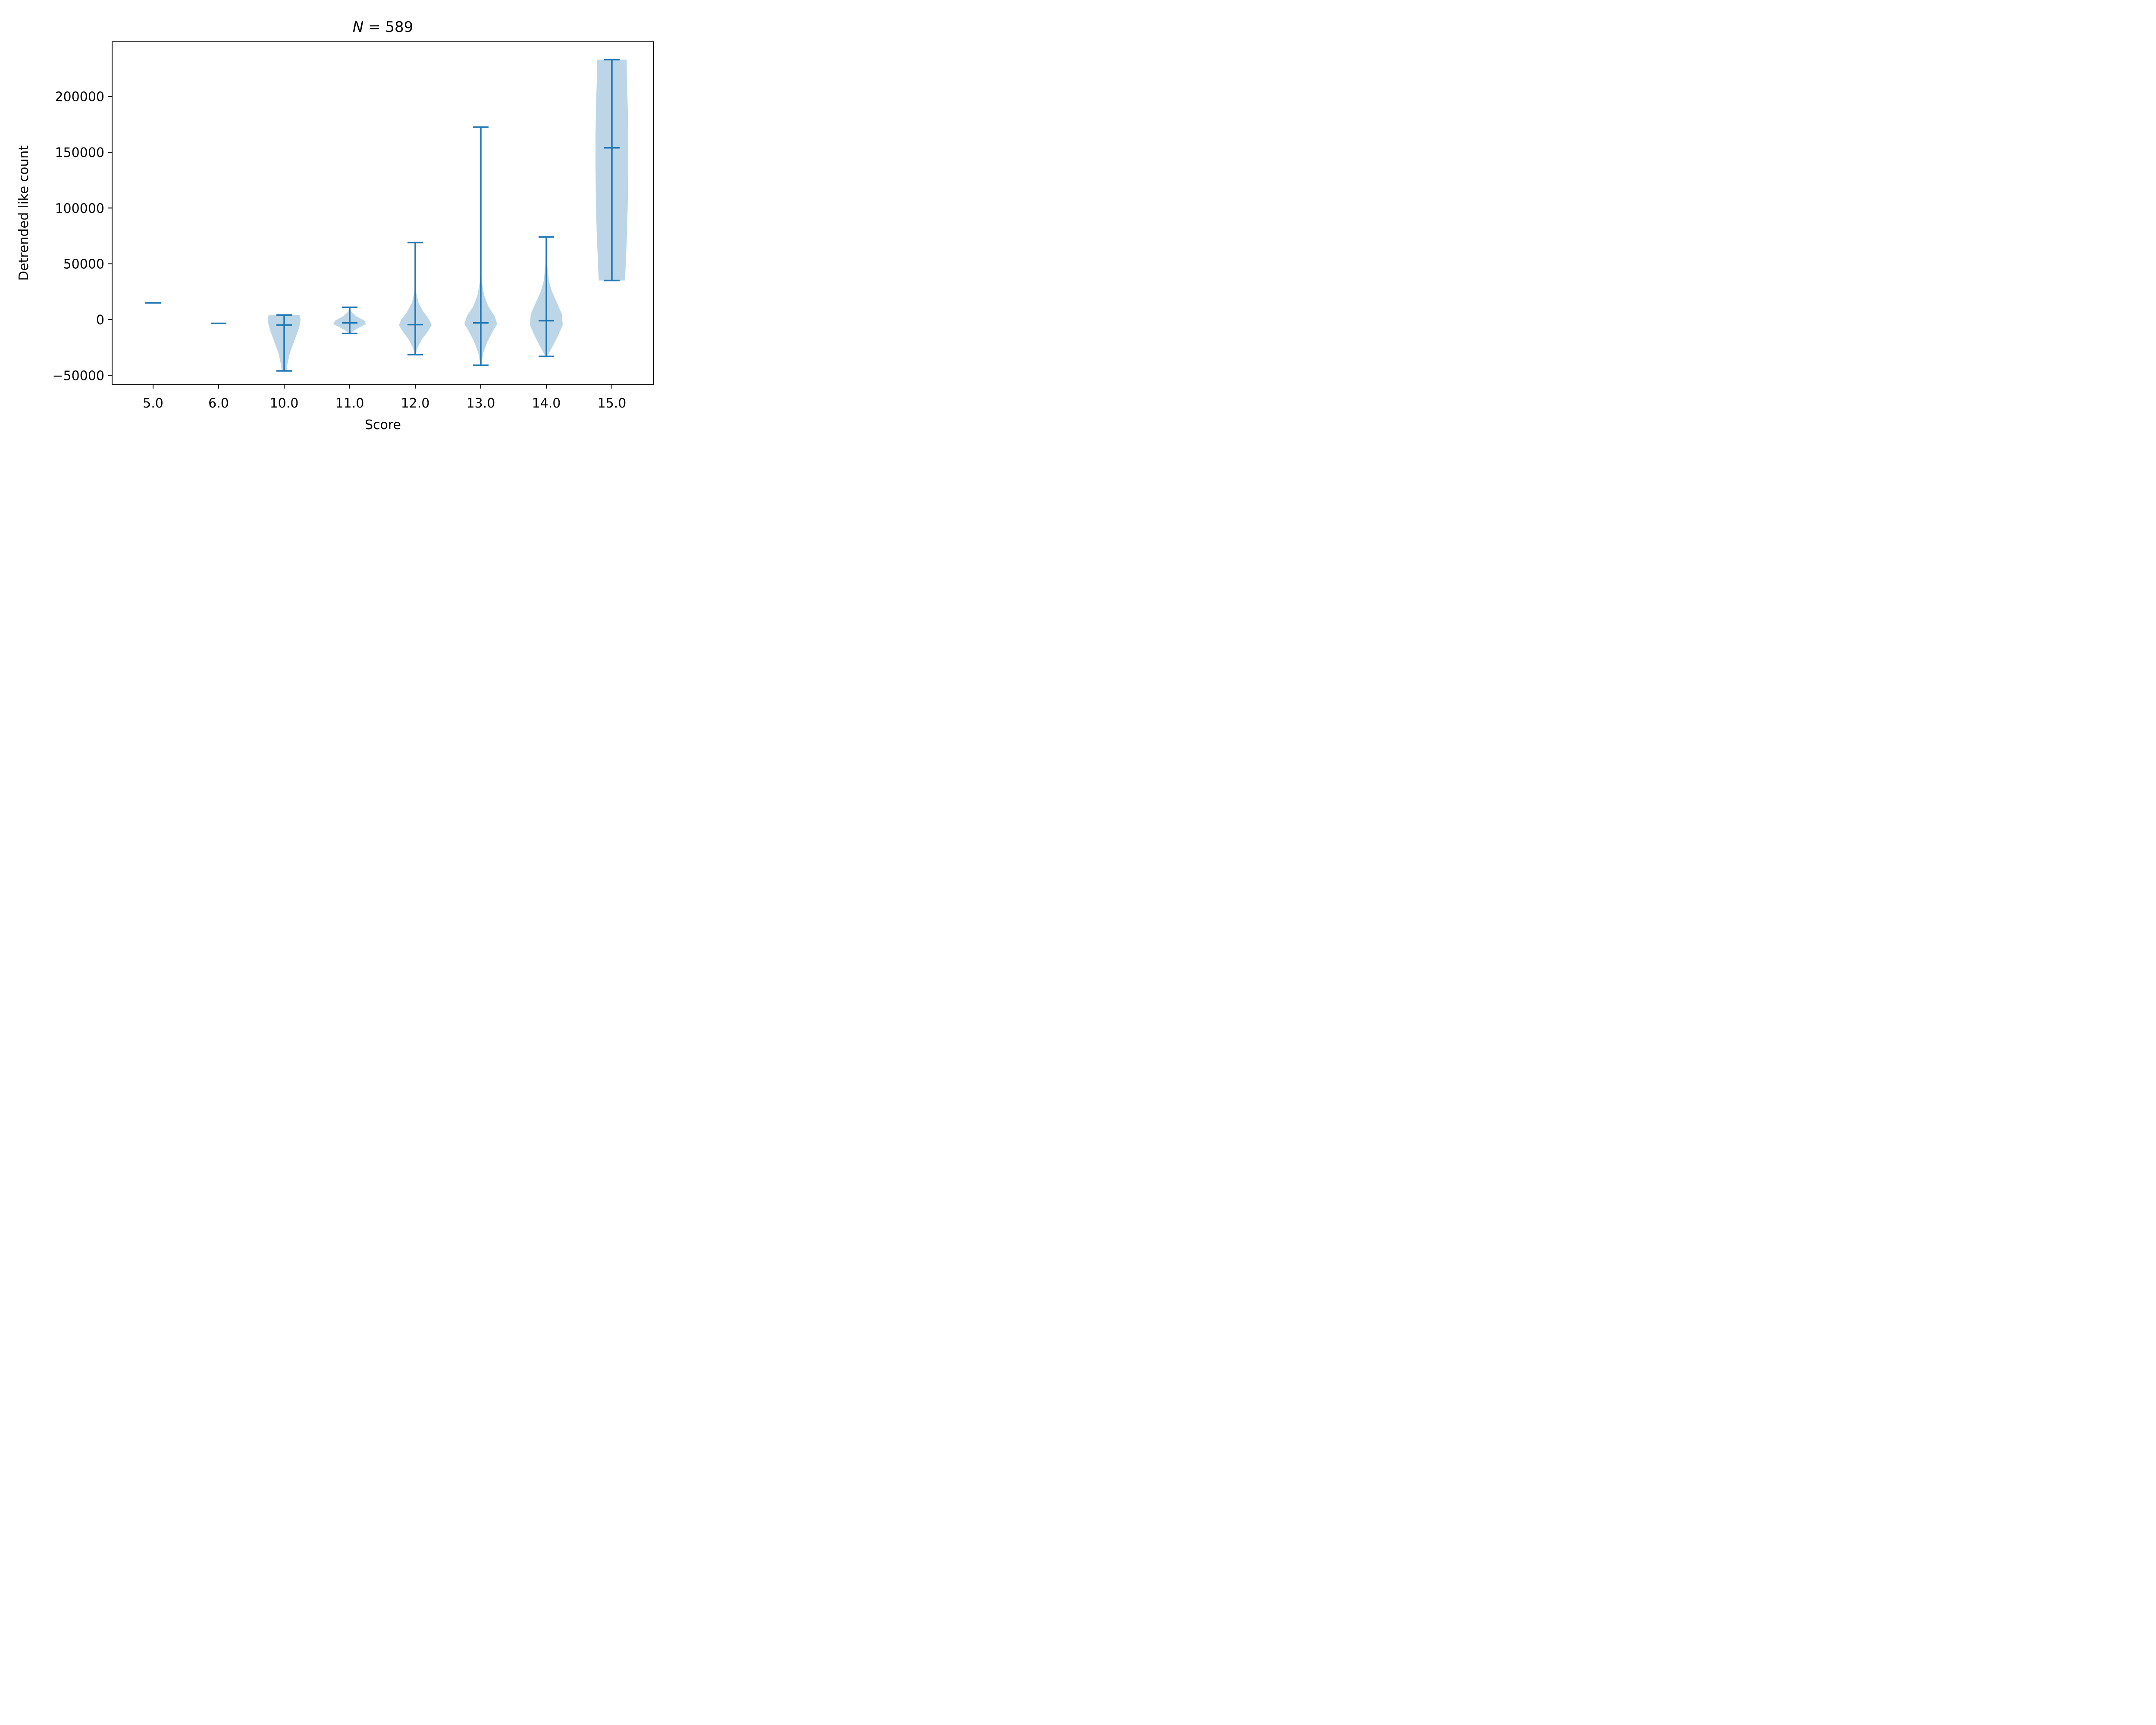 The height and width of the screenshot is (1725, 2156). Describe the element at coordinates (284, 404) in the screenshot. I see `x-tick-label: 10.0` at that location.